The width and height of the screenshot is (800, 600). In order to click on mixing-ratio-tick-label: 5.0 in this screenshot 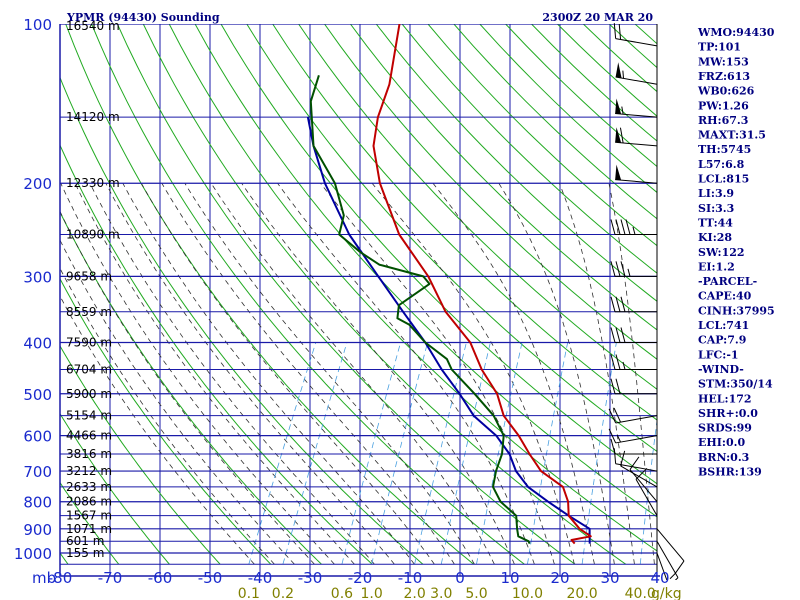, I will do `click(476, 593)`.